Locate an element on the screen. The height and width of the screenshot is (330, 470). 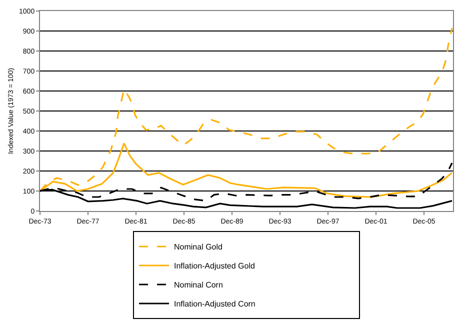
legend-label: Nominal Gold is located at coordinates (198, 247).